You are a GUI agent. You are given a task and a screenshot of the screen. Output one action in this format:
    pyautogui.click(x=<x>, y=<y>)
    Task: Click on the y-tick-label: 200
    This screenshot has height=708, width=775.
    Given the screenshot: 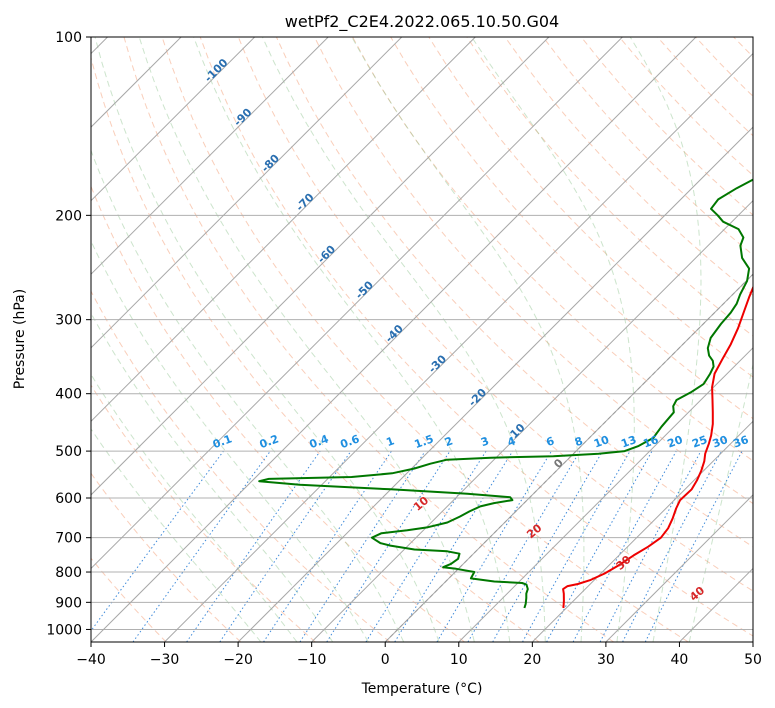 What is the action you would take?
    pyautogui.click(x=68, y=216)
    